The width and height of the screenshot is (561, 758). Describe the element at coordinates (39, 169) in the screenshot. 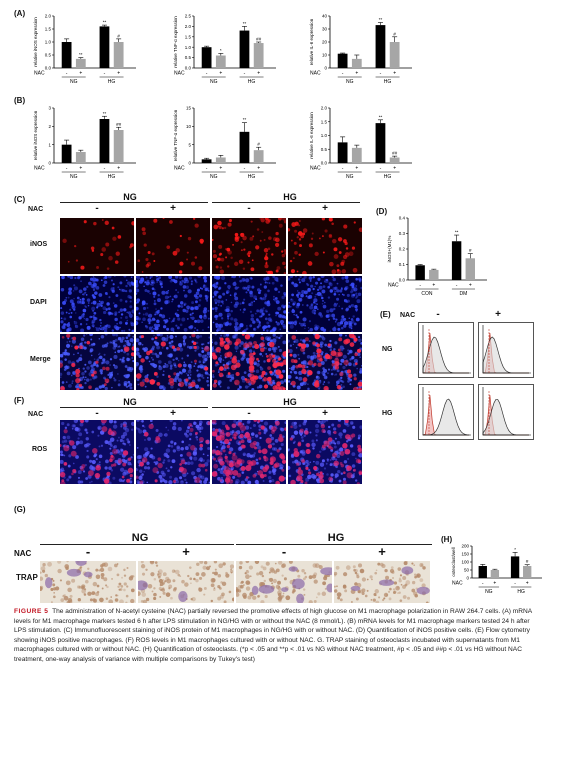

I see `nac-row-label: NAC` at that location.